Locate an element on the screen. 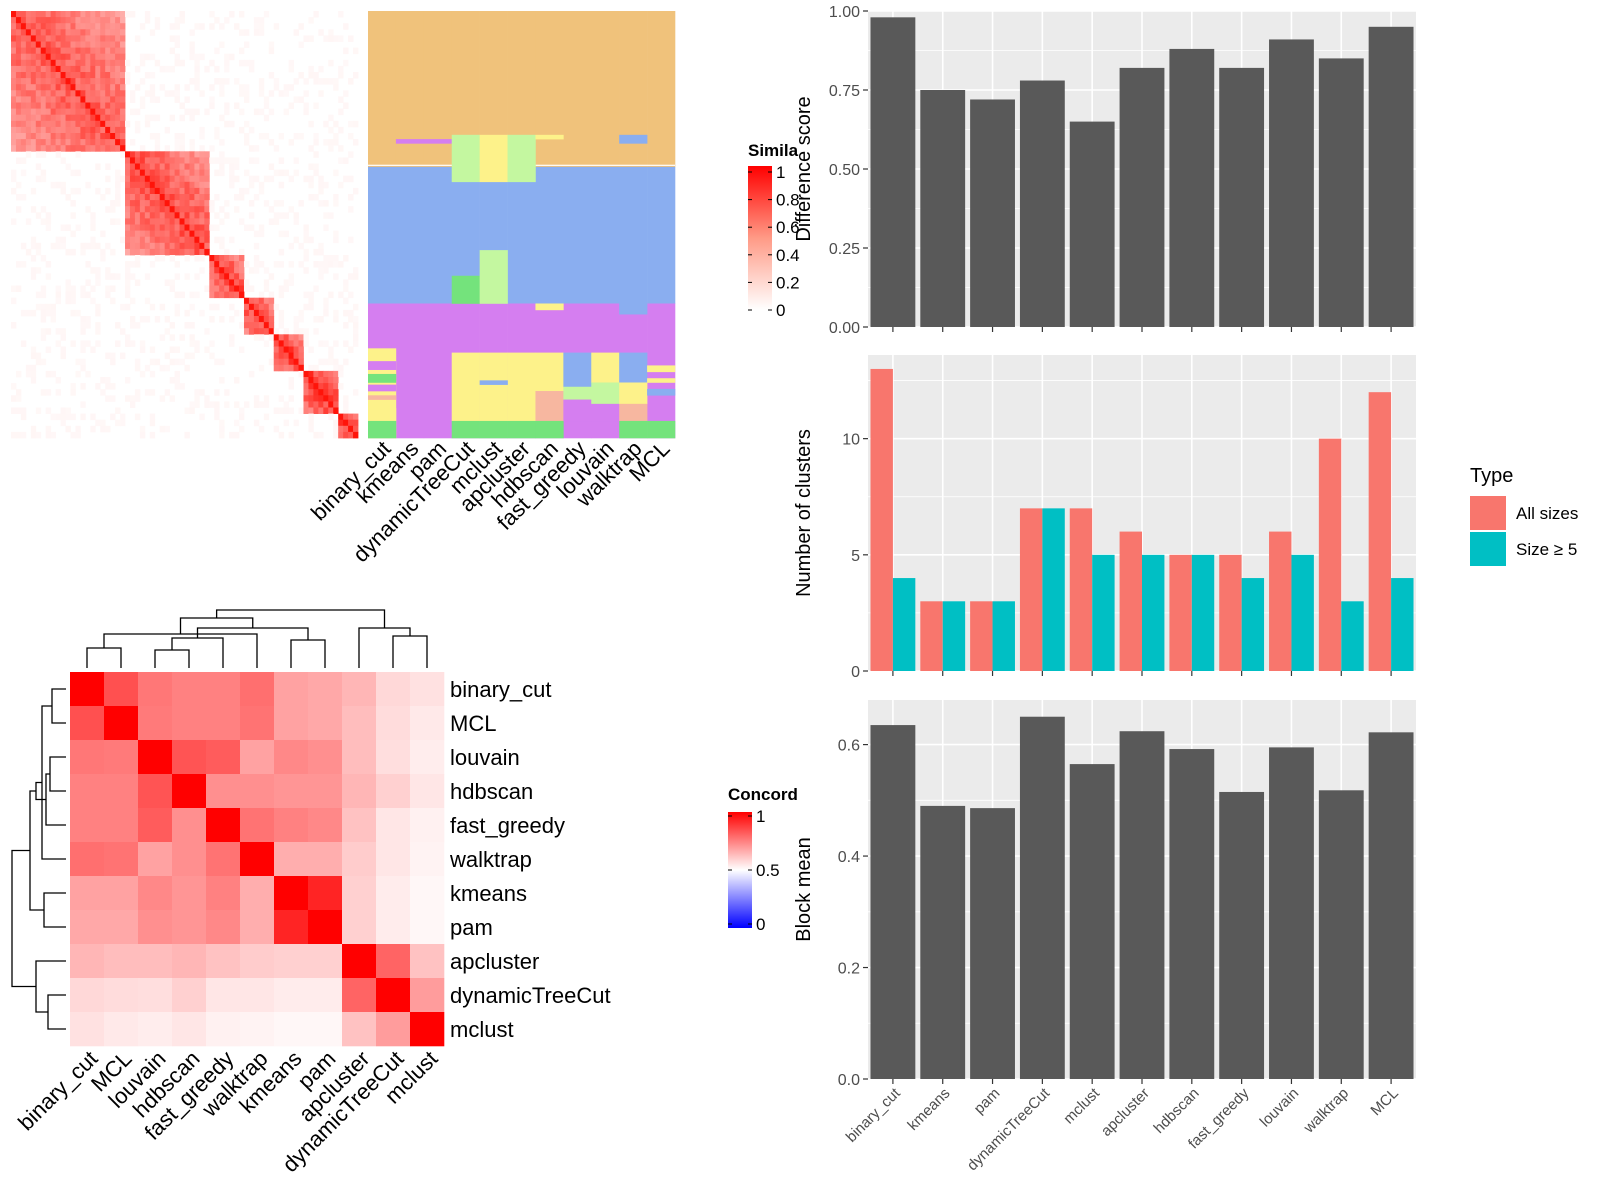 Image resolution: width=1600 pixels, height=1200 pixels. bar-all-sizes is located at coordinates (1031, 589).